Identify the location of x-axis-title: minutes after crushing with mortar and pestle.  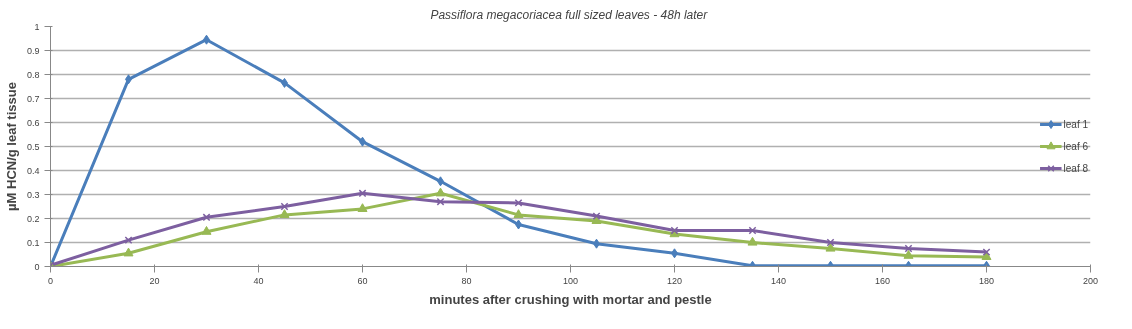
(570, 299).